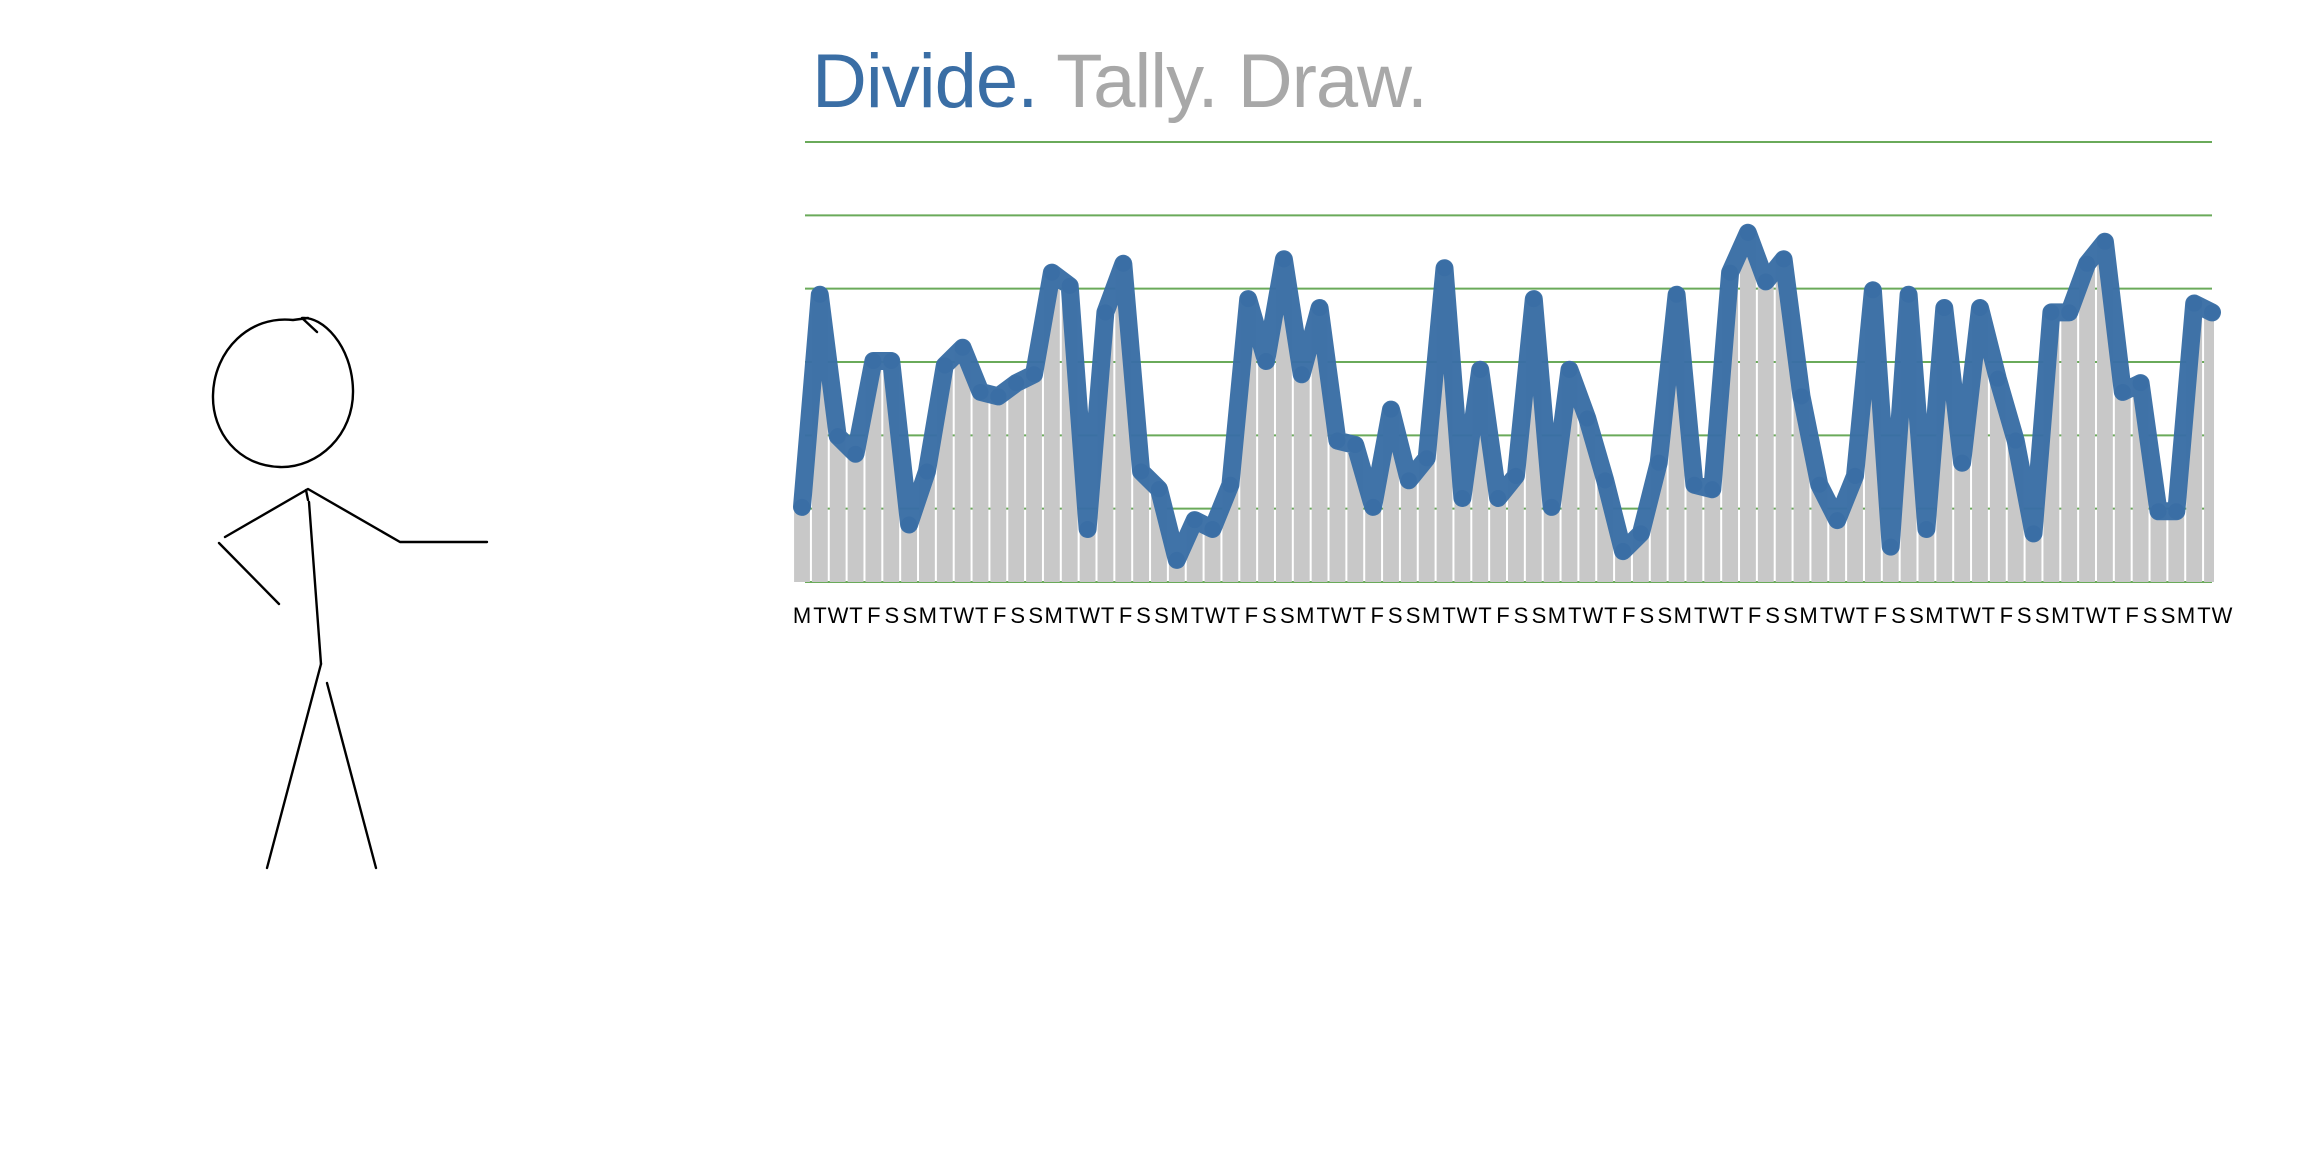  I want to click on stick-figure-left-forearm, so click(249, 573).